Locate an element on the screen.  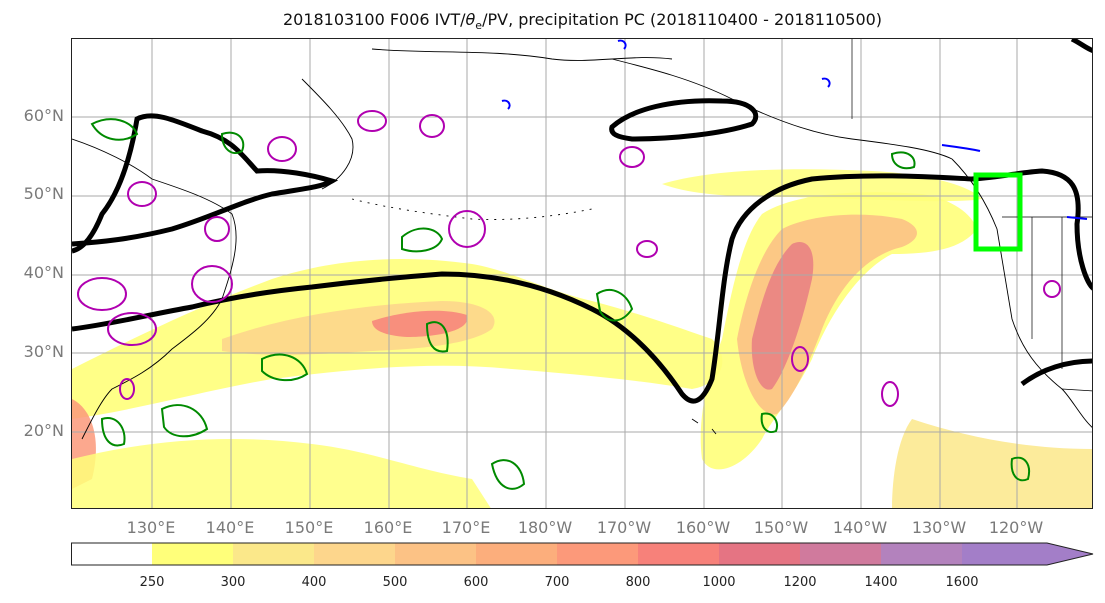
ivt-contour-east is located at coordinates (1056, 372).